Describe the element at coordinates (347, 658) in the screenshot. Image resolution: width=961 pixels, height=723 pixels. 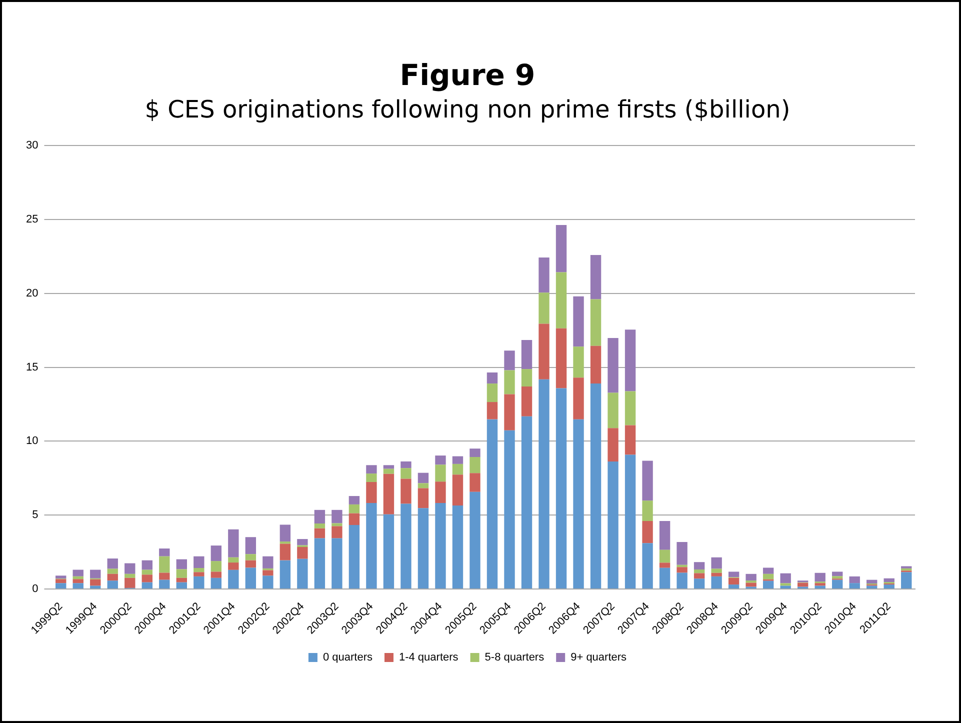
I see `legend-label: 0 quarters` at that location.